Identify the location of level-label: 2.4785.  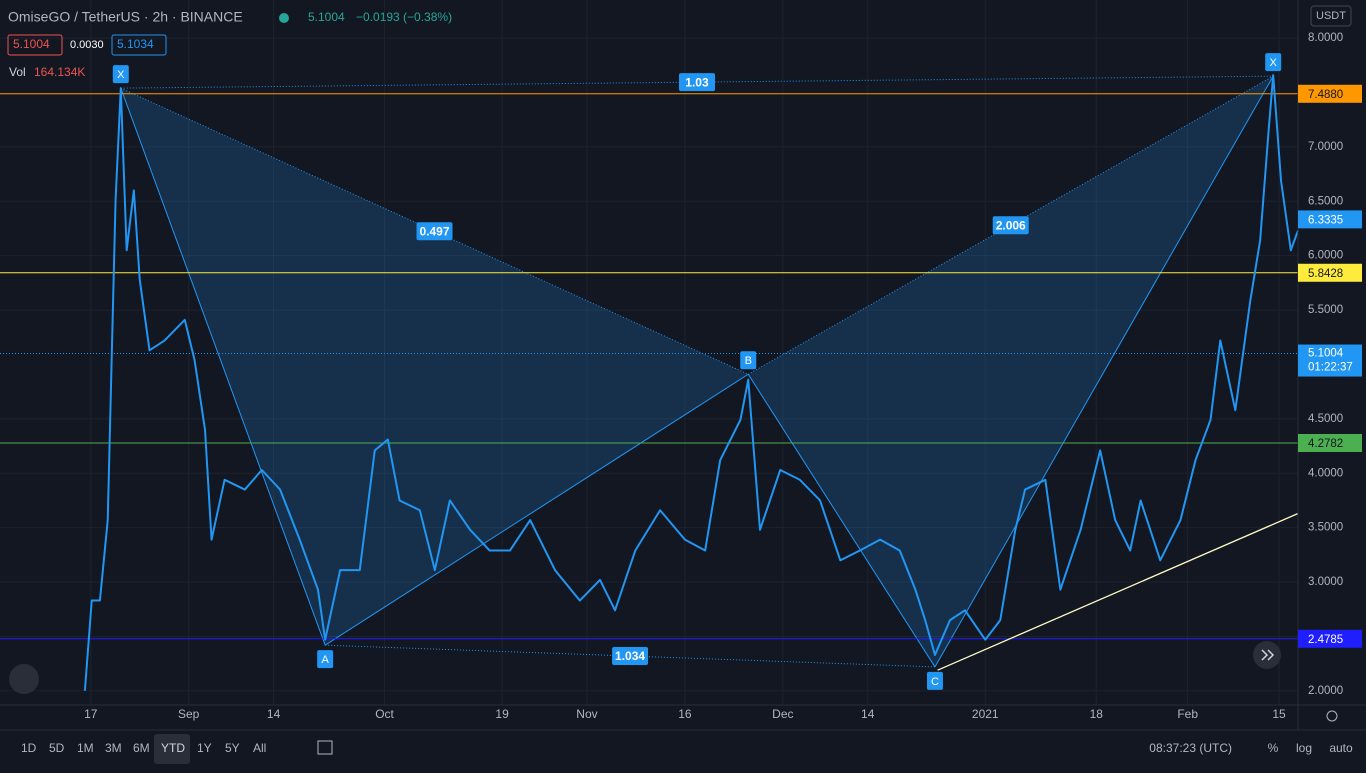
(1325, 640).